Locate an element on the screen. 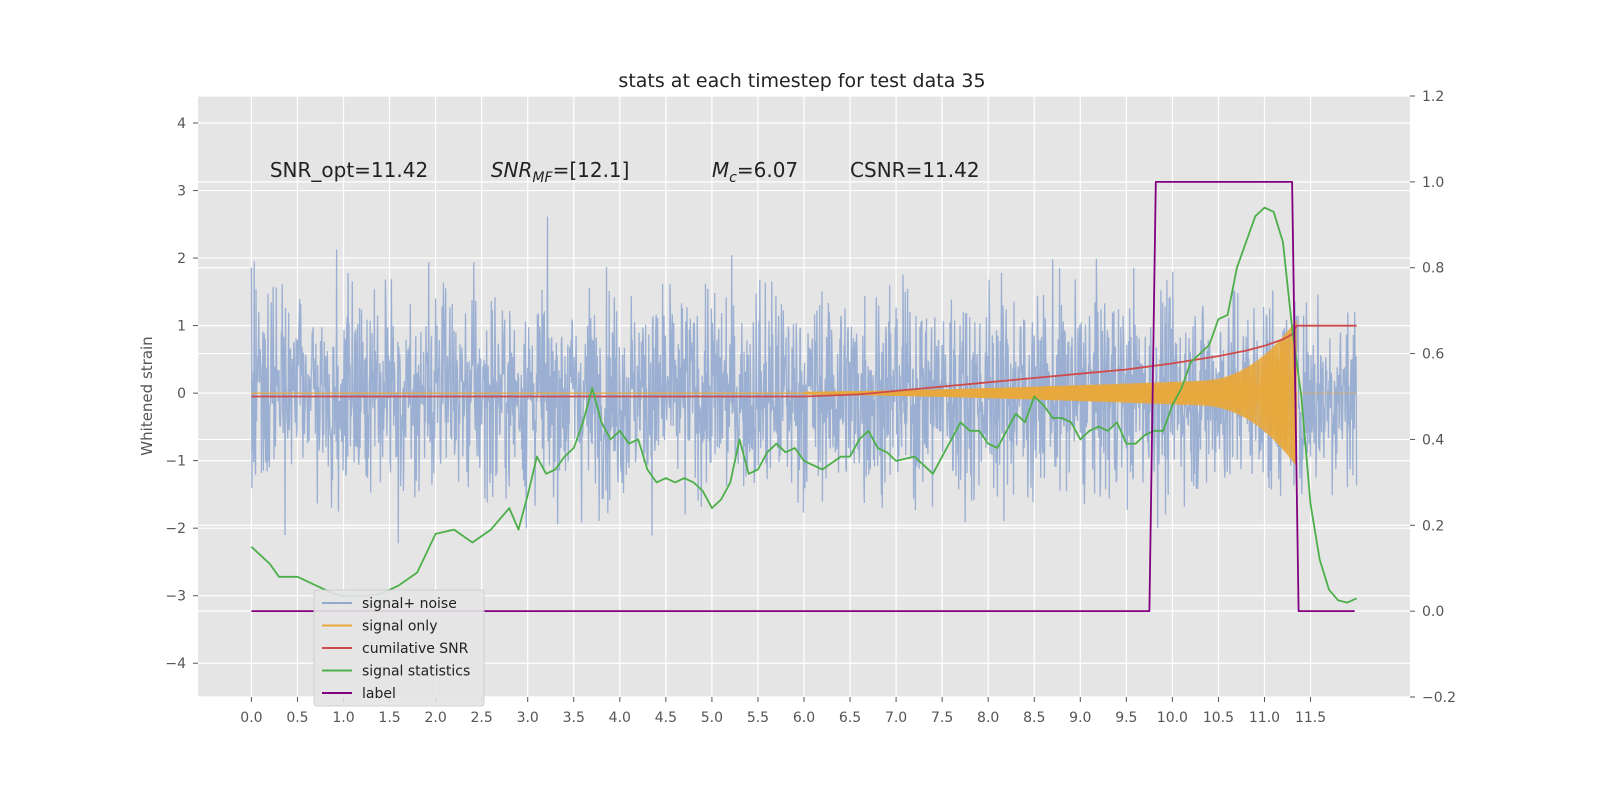 The width and height of the screenshot is (1600, 804). chart-title: stats at each timestep for test data 35 is located at coordinates (801, 81).